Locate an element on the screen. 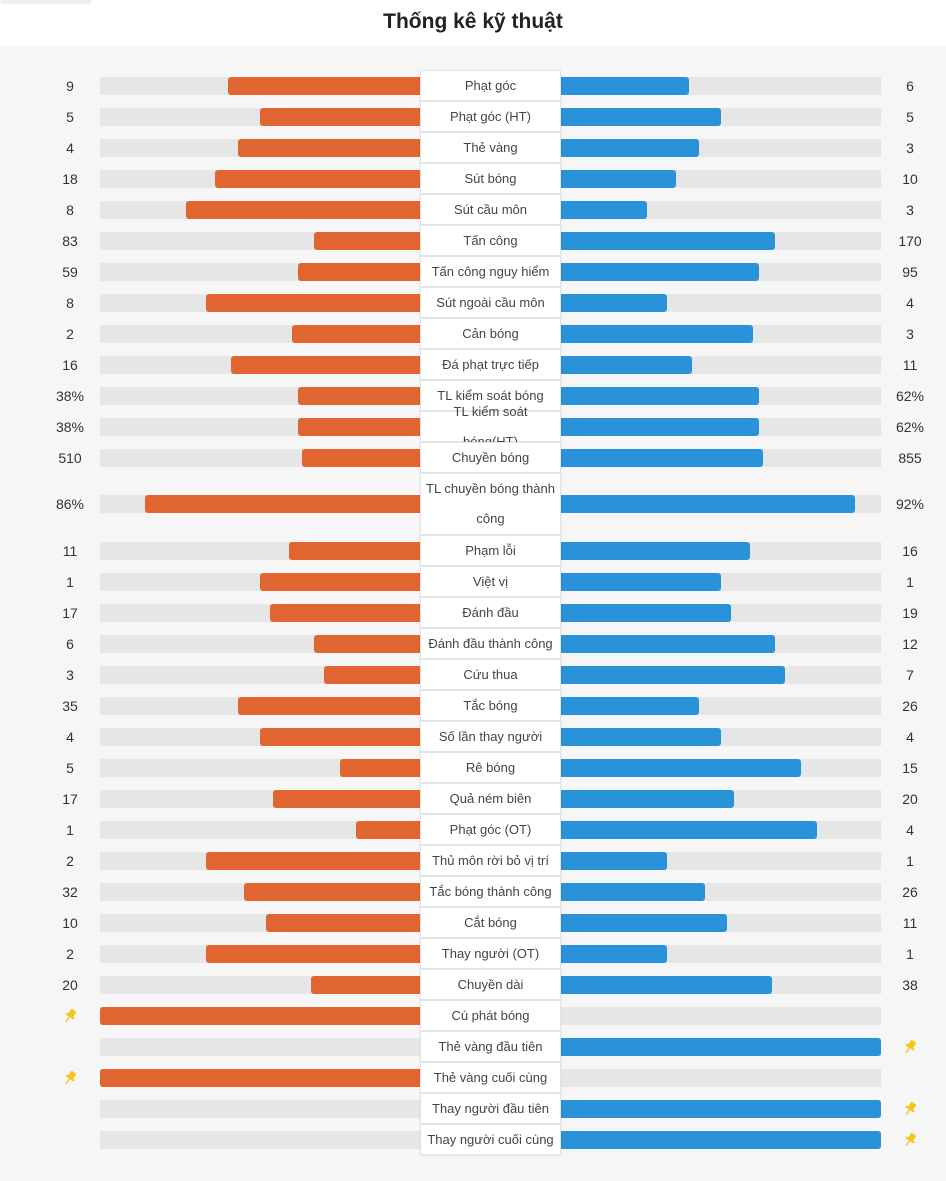 This screenshot has width=946, height=1181. home-value: 4 is located at coordinates (70, 736).